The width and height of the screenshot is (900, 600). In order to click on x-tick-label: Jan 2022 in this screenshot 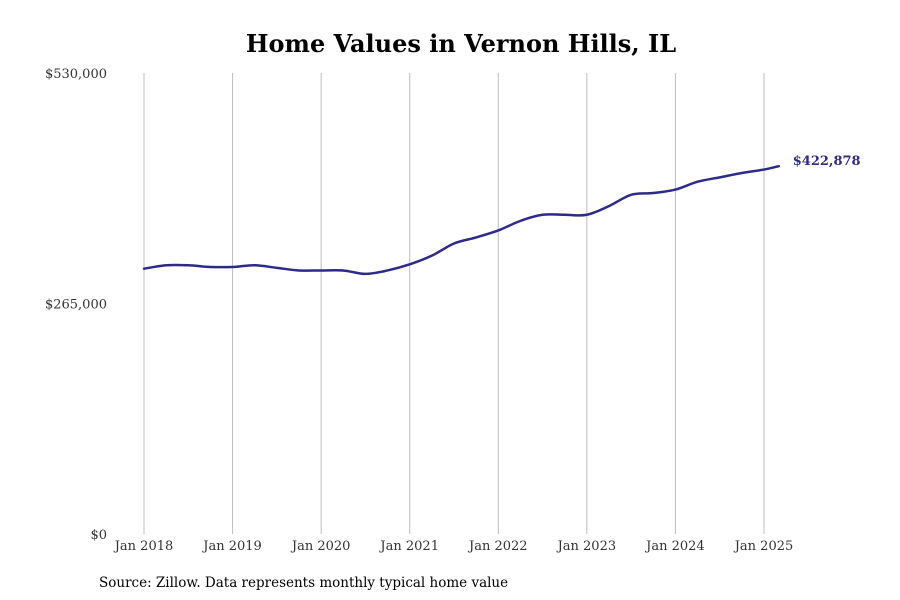, I will do `click(497, 546)`.